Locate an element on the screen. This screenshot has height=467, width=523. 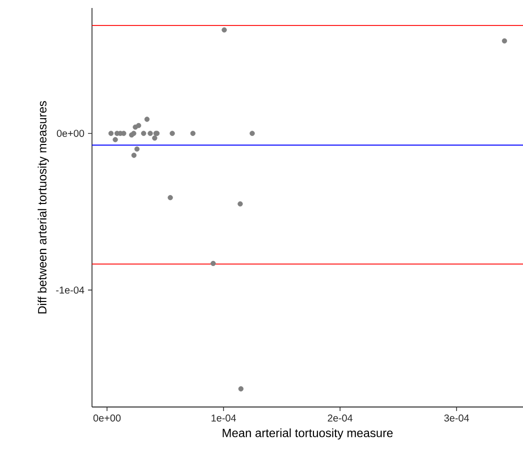
x-tick-label: 0e+00 is located at coordinates (107, 418).